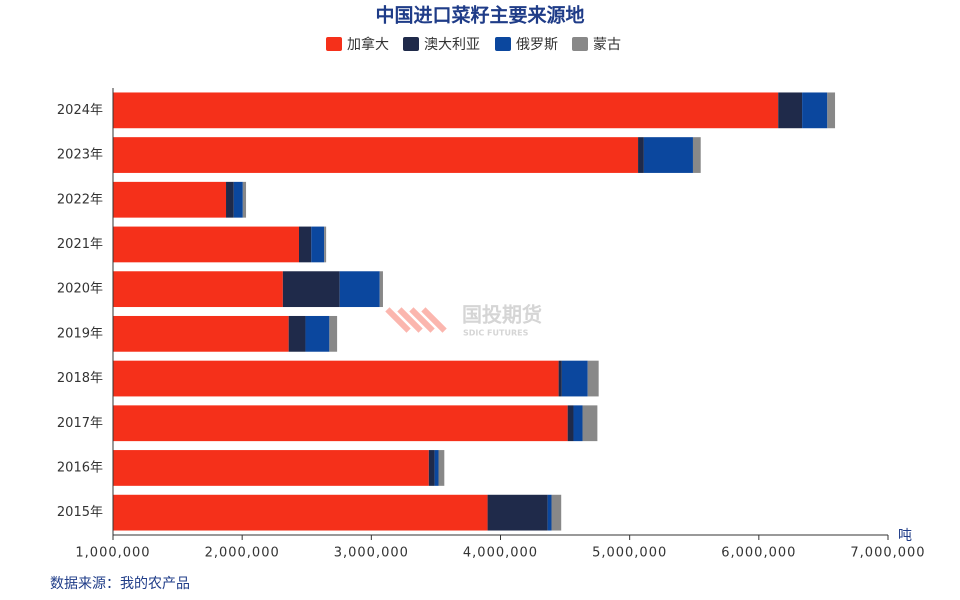 The width and height of the screenshot is (960, 600). I want to click on watermark-sub: SDIC FUTURES, so click(496, 333).